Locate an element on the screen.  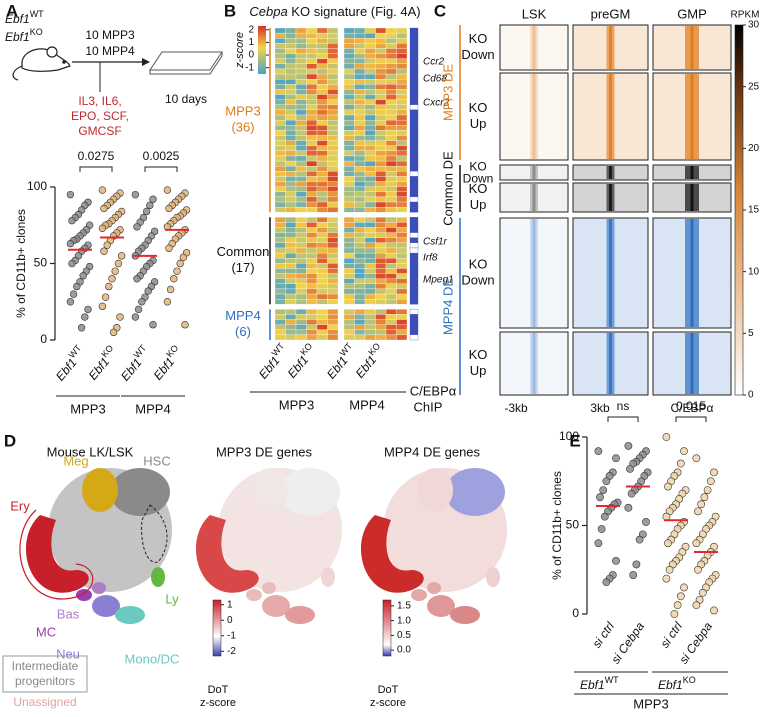
y-tick-label: 50 is located at coordinates (41, 263).